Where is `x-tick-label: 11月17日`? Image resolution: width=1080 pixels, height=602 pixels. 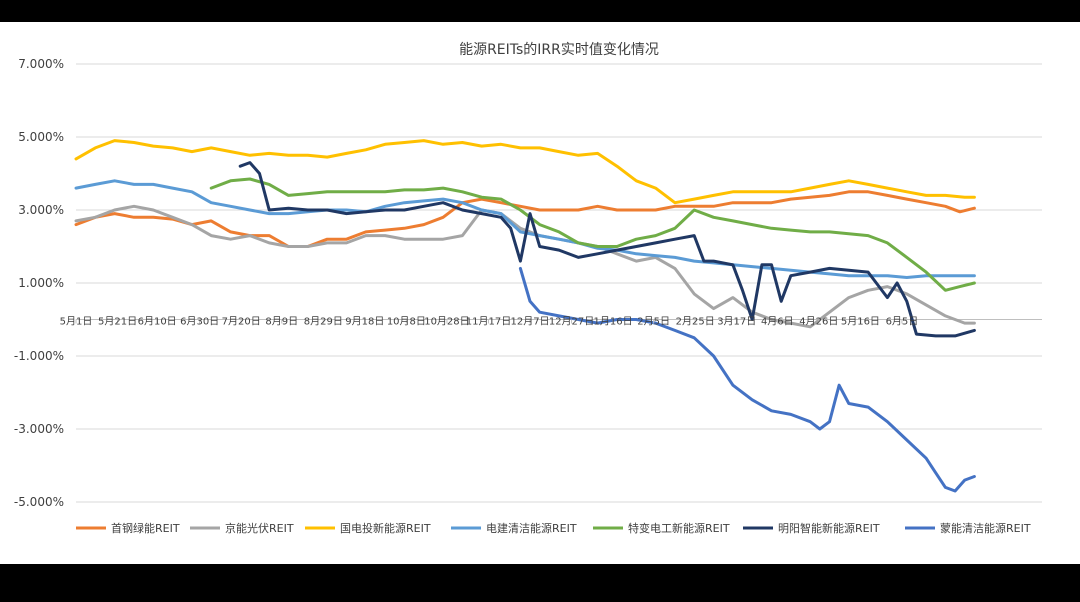
x-tick-label: 11月17日 is located at coordinates (488, 322).